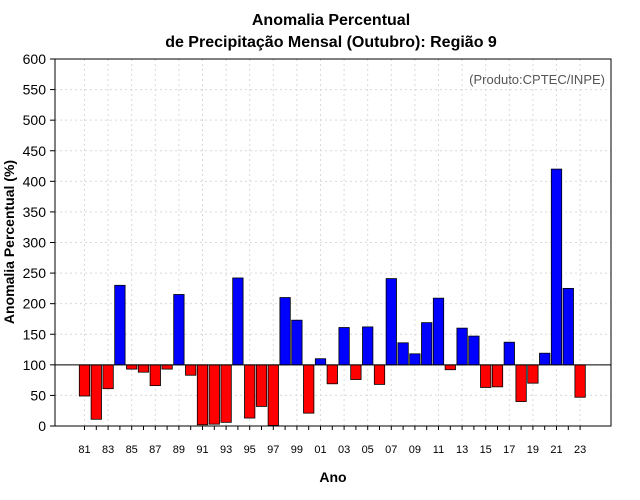  Describe the element at coordinates (509, 450) in the screenshot. I see `x-tick-label: 17` at that location.